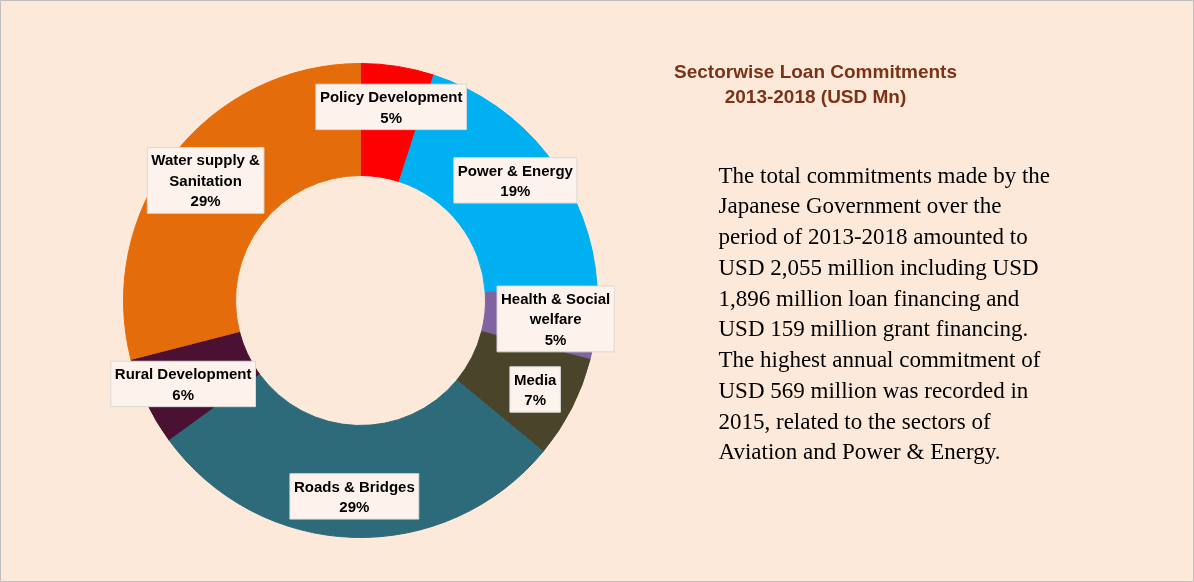  I want to click on data-label: 7%, so click(535, 400).